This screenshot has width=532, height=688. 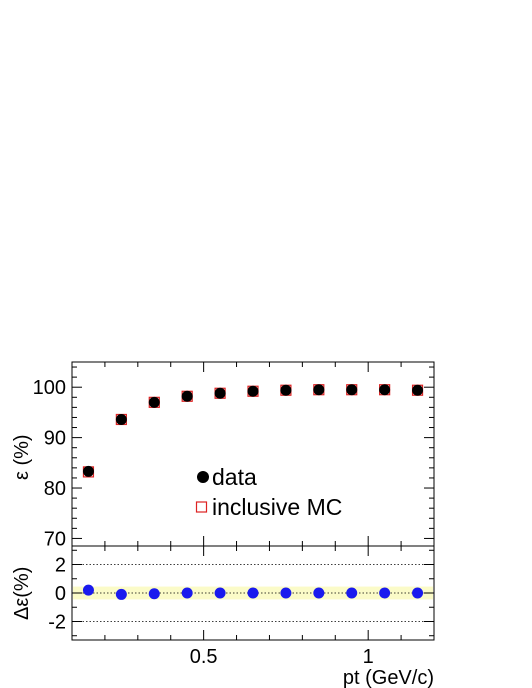 I want to click on efficiency-y-tick-label: 80, so click(x=55, y=489).